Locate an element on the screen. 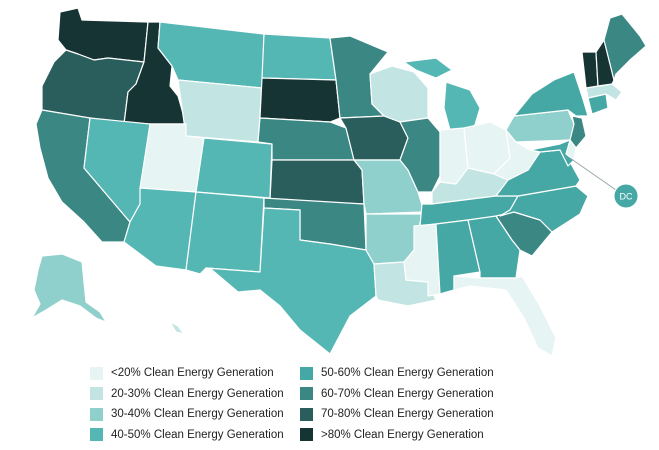  state-IL is located at coordinates (420, 155).